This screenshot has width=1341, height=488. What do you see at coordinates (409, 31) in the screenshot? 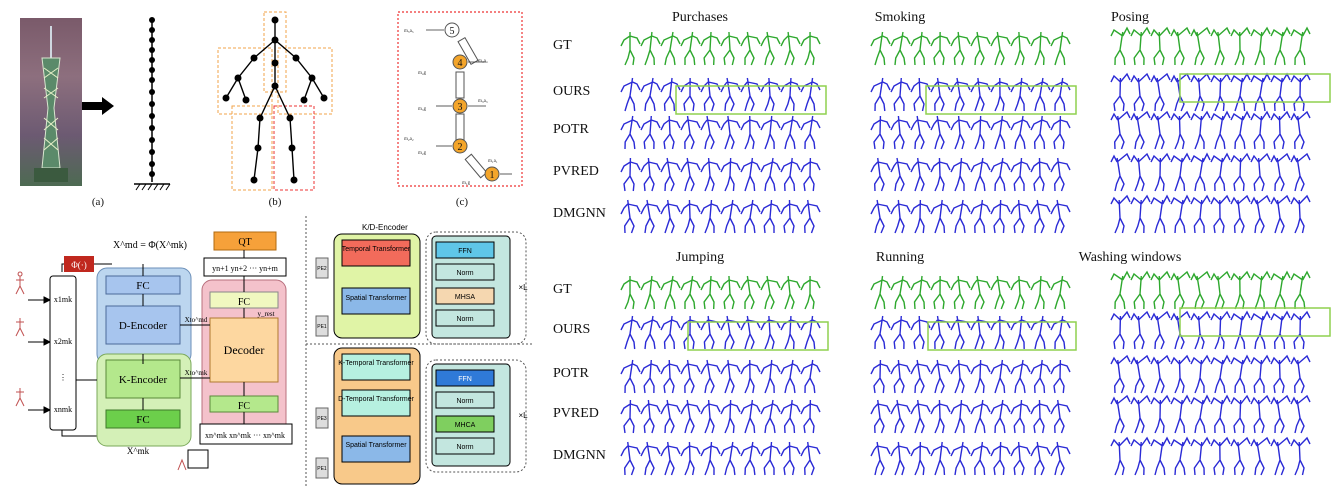
I see `svg-text: m₅a₅` at bounding box center [409, 31].